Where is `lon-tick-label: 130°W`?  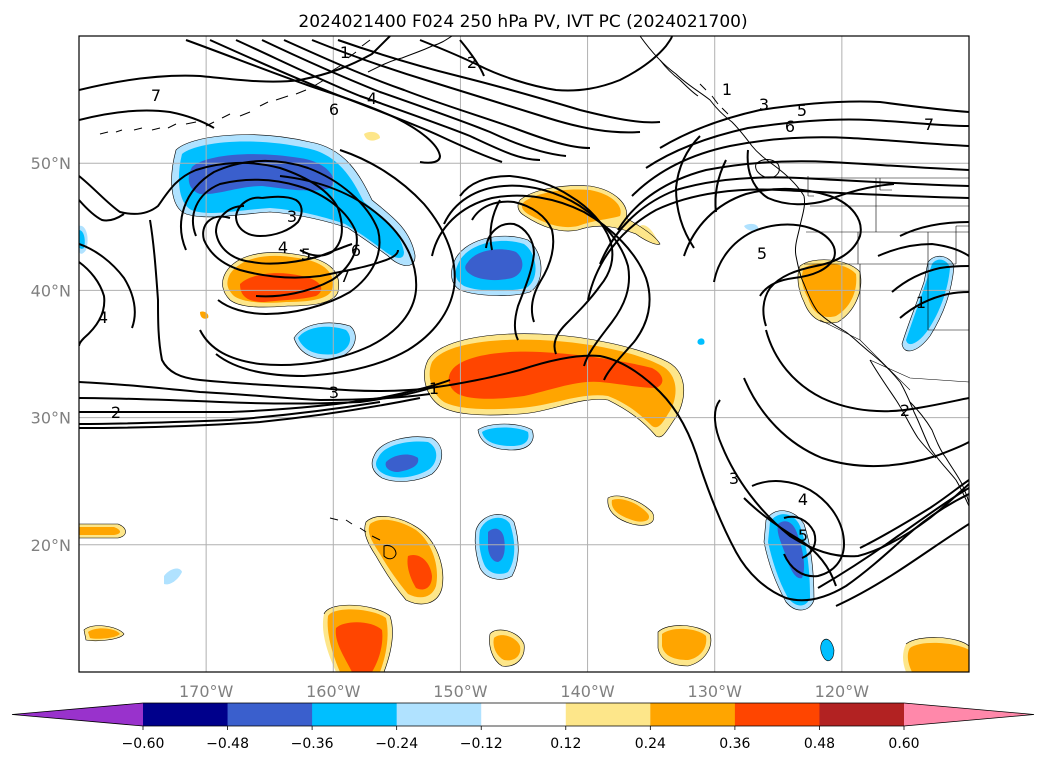
lon-tick-label: 130°W is located at coordinates (715, 691).